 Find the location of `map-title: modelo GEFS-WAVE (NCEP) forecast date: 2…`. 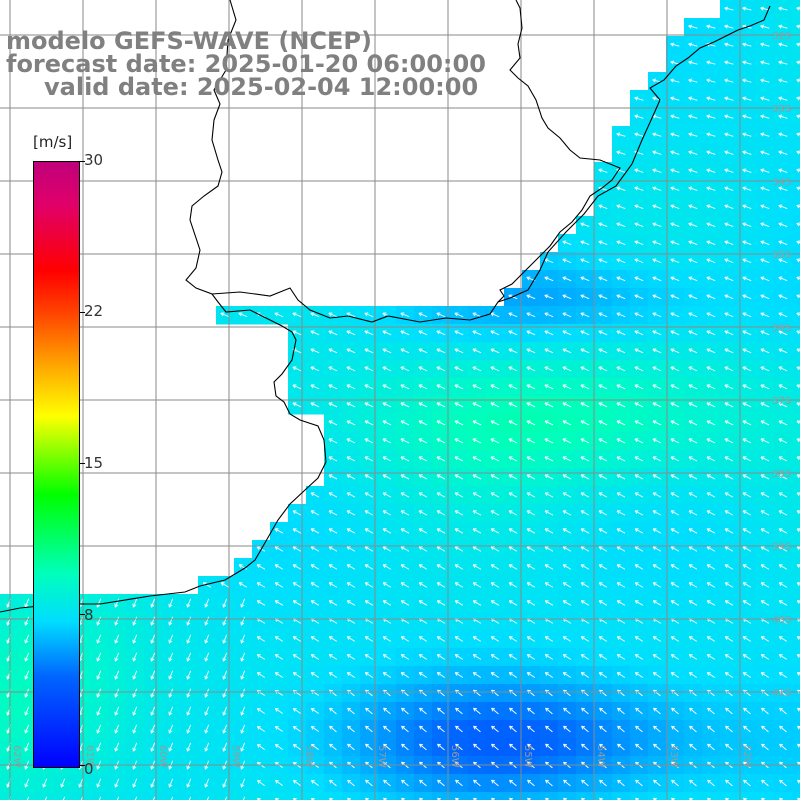

map-title: modelo GEFS-WAVE (NCEP) forecast date: 2… is located at coordinates (246, 64).